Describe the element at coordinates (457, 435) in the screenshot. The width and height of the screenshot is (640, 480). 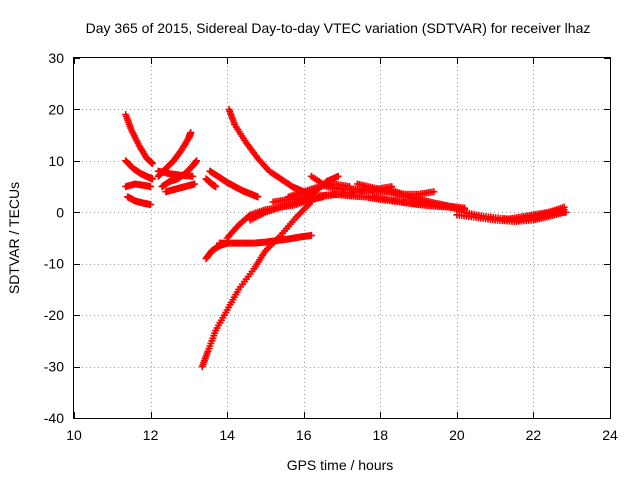
I see `x-tick-label: 20` at that location.